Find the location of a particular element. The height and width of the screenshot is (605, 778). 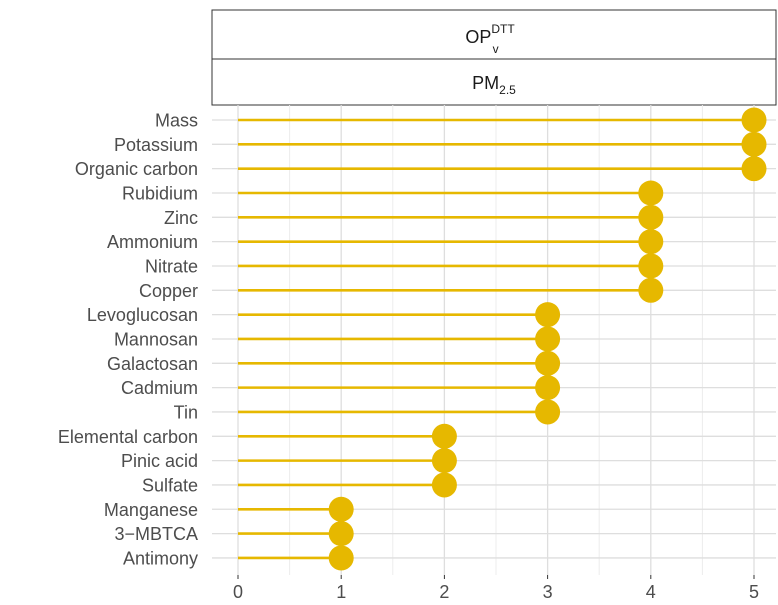

x-tick-label: 0 is located at coordinates (238, 592).